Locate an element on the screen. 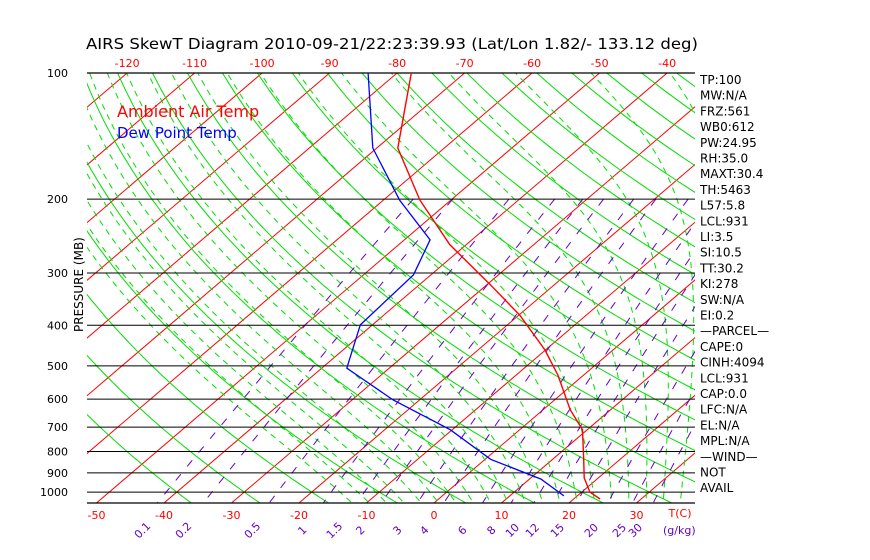  mixing-ratio-label: 30 is located at coordinates (635, 530).